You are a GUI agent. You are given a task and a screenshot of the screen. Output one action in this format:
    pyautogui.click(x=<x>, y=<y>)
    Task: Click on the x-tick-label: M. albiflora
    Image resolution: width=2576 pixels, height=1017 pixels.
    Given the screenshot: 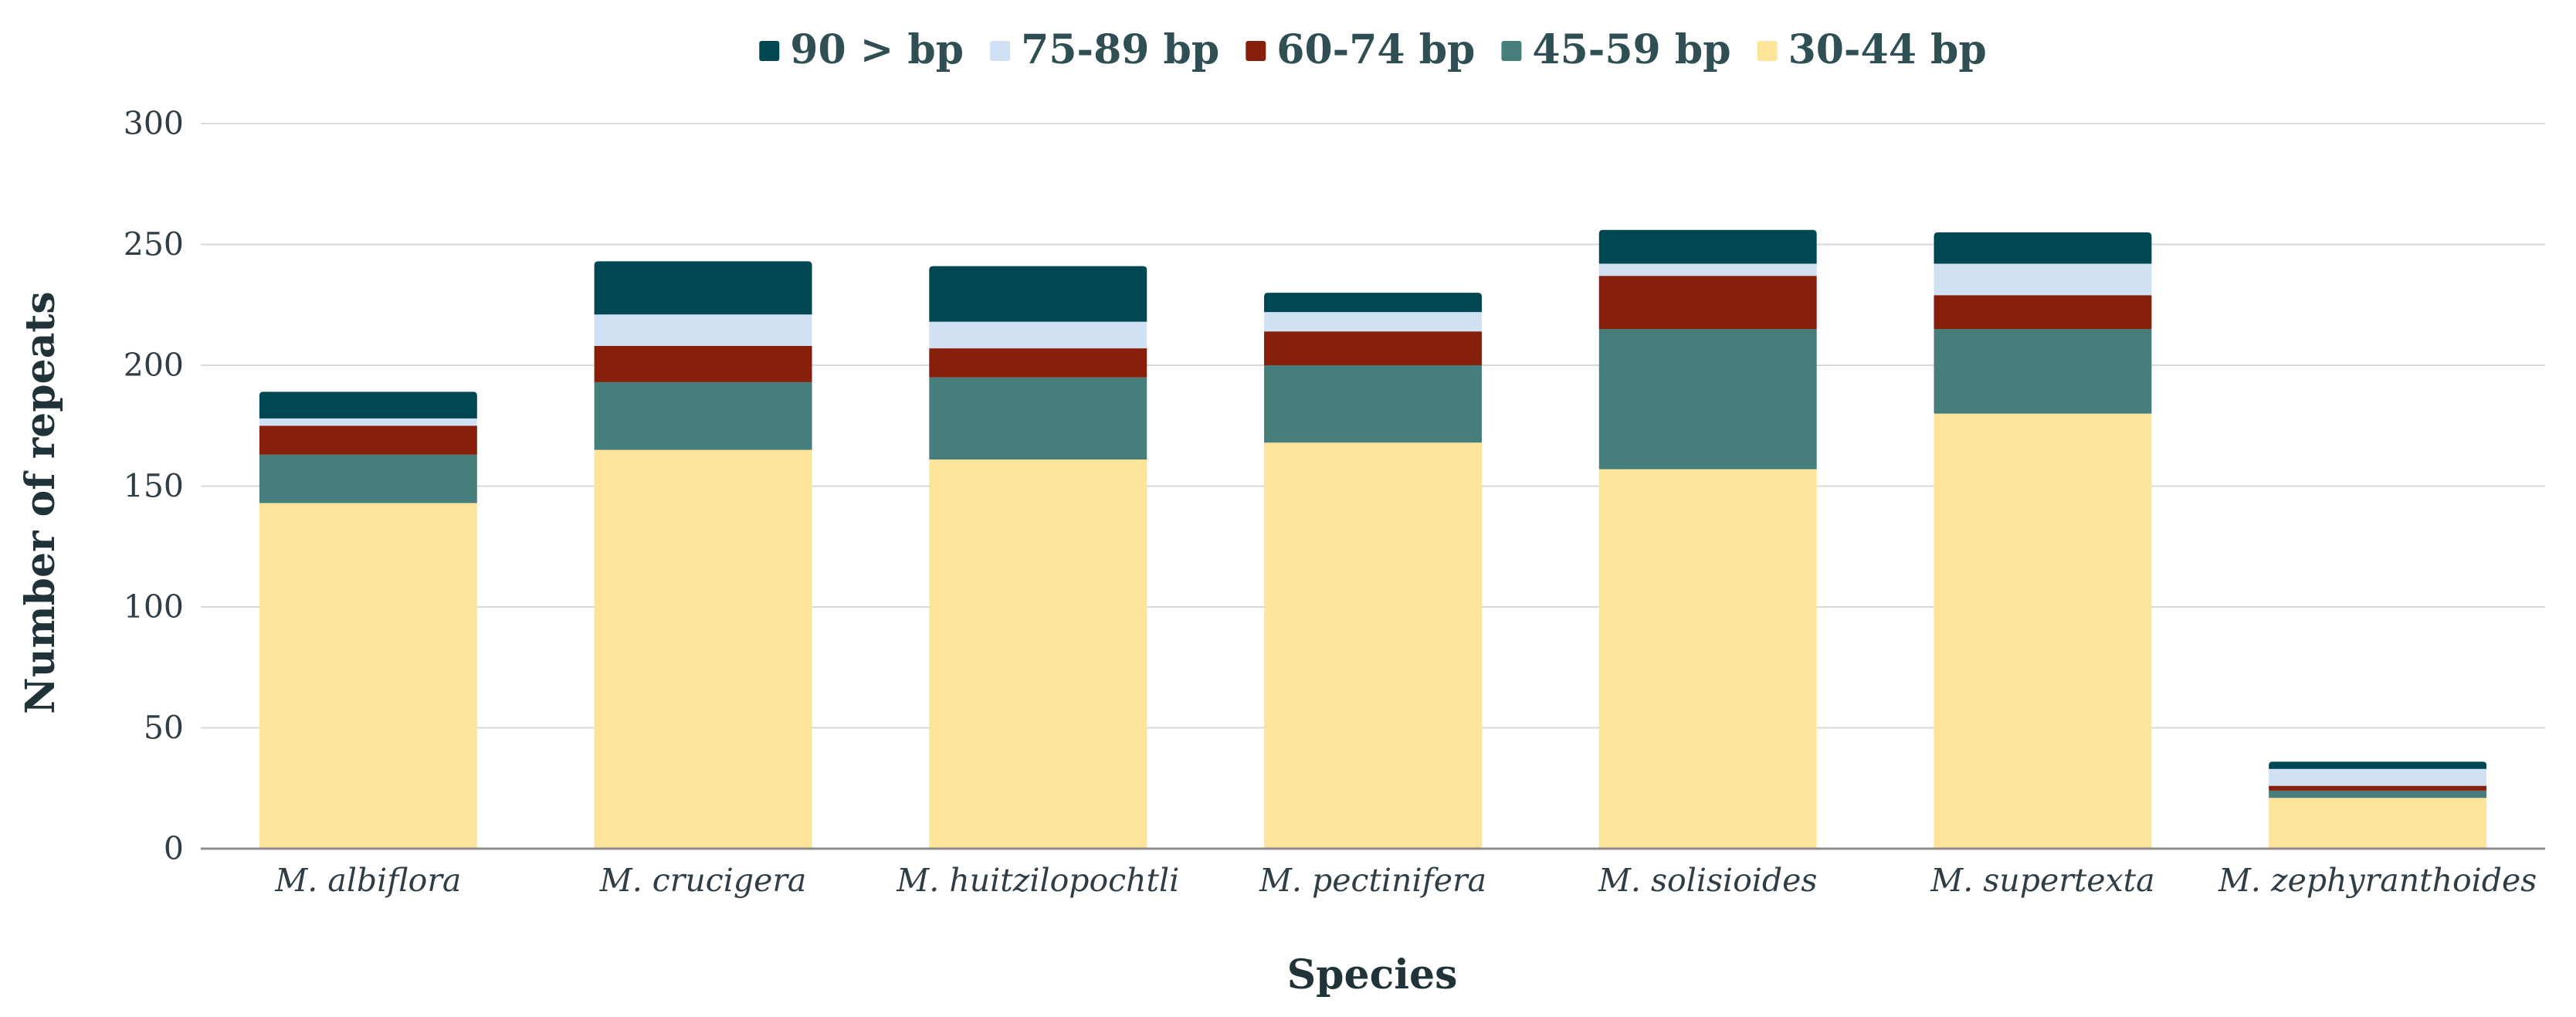 What is the action you would take?
    pyautogui.click(x=367, y=880)
    